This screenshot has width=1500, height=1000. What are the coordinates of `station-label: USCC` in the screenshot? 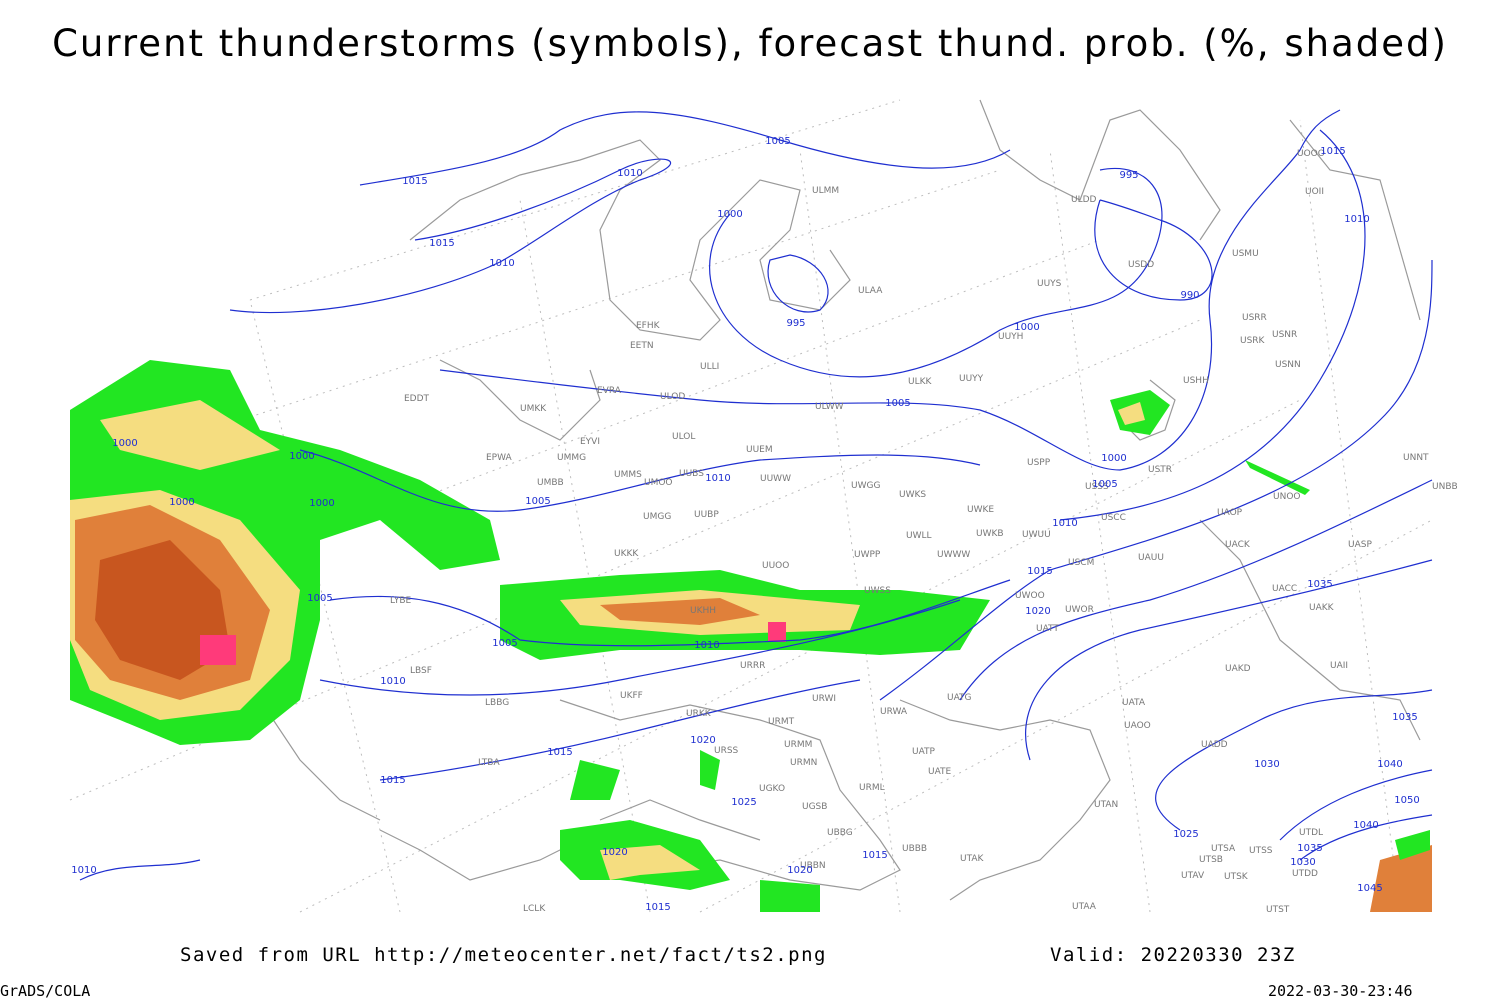 It's located at (1113, 518).